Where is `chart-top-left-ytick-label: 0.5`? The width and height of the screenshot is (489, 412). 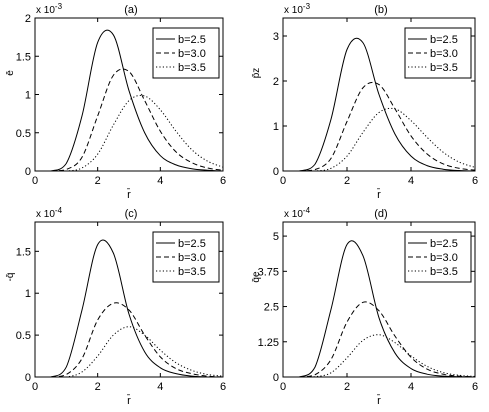 chart-top-left-ytick-label: 0.5 is located at coordinates (23, 134).